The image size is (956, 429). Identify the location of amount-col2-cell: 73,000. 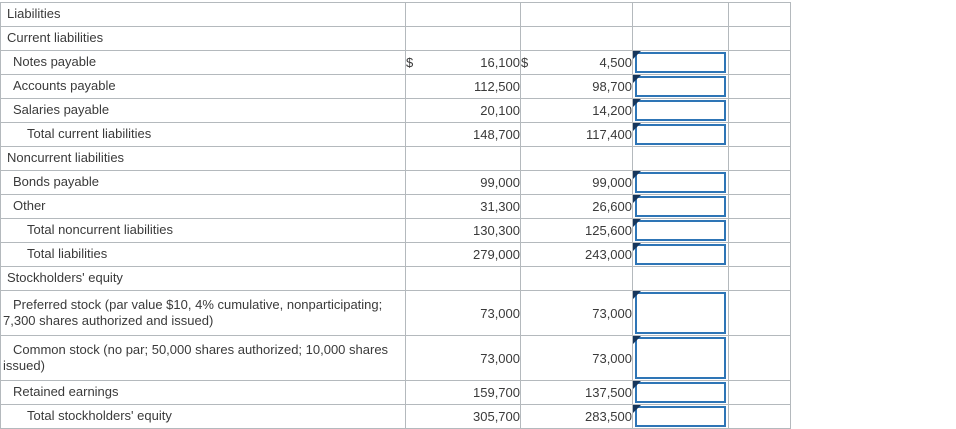
(576, 313).